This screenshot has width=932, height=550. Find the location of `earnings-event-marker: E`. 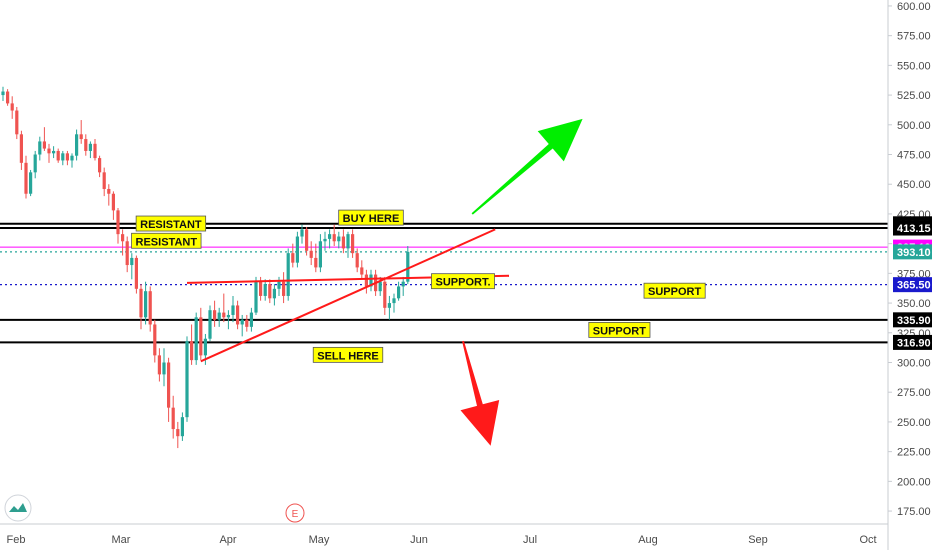

earnings-event-marker: E is located at coordinates (295, 513).